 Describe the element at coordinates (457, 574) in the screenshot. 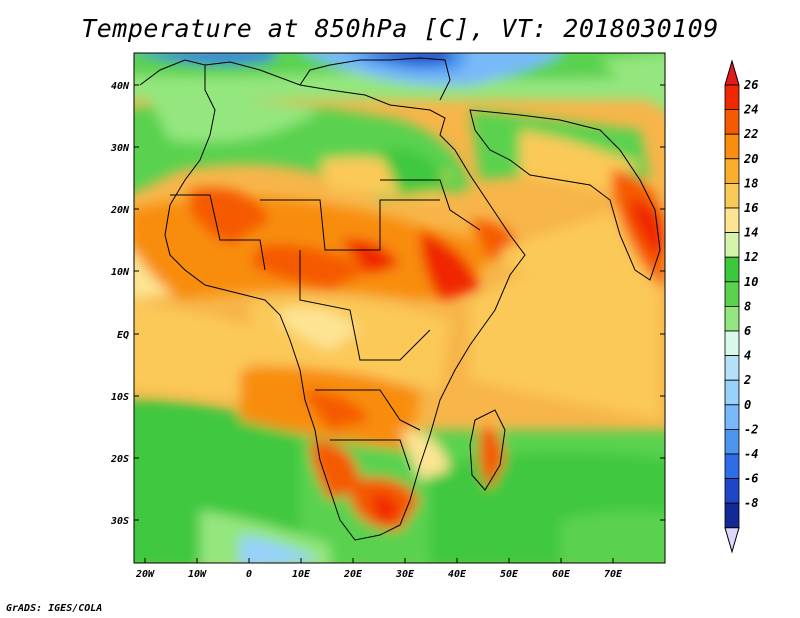

I see `lon-label: 40E` at that location.